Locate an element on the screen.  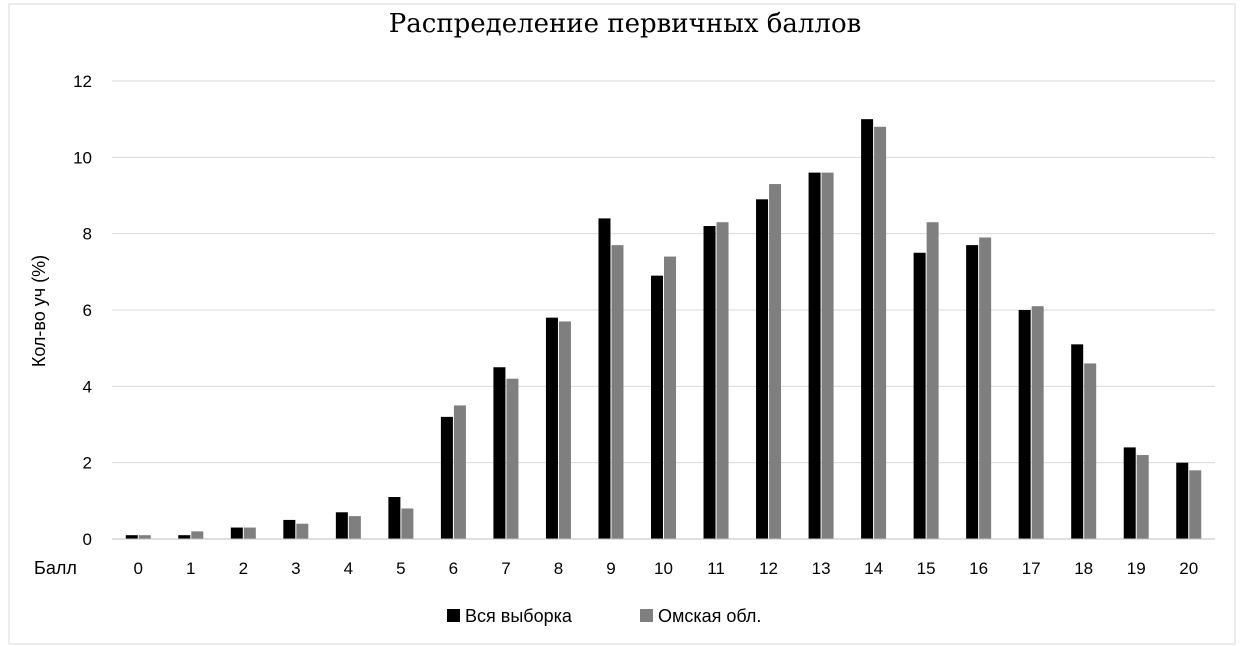
y-tick-label: 2 is located at coordinates (87, 463).